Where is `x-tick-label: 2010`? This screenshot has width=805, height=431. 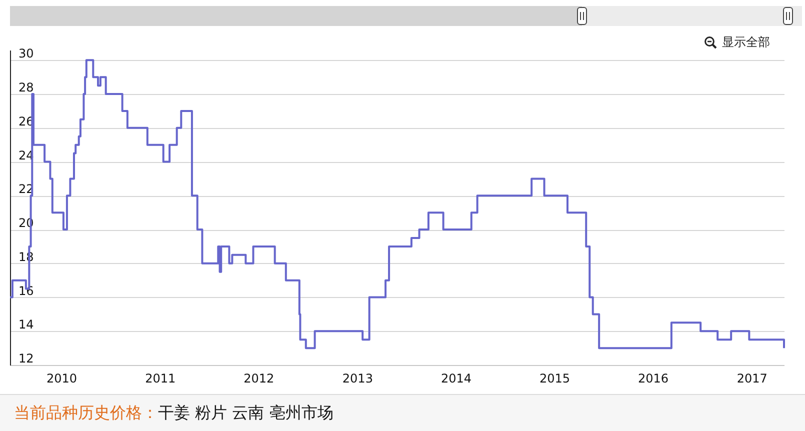
x-tick-label: 2010 is located at coordinates (62, 379).